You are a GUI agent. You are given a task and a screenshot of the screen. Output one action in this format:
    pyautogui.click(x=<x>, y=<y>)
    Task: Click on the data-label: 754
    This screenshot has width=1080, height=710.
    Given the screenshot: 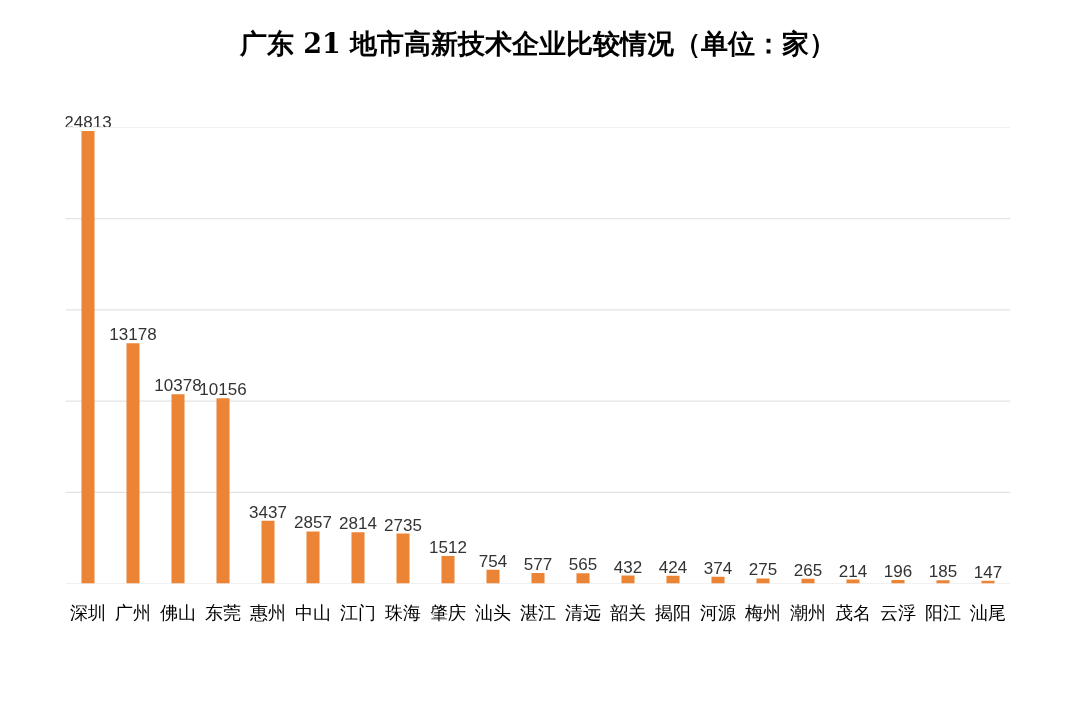 What is the action you would take?
    pyautogui.click(x=493, y=561)
    